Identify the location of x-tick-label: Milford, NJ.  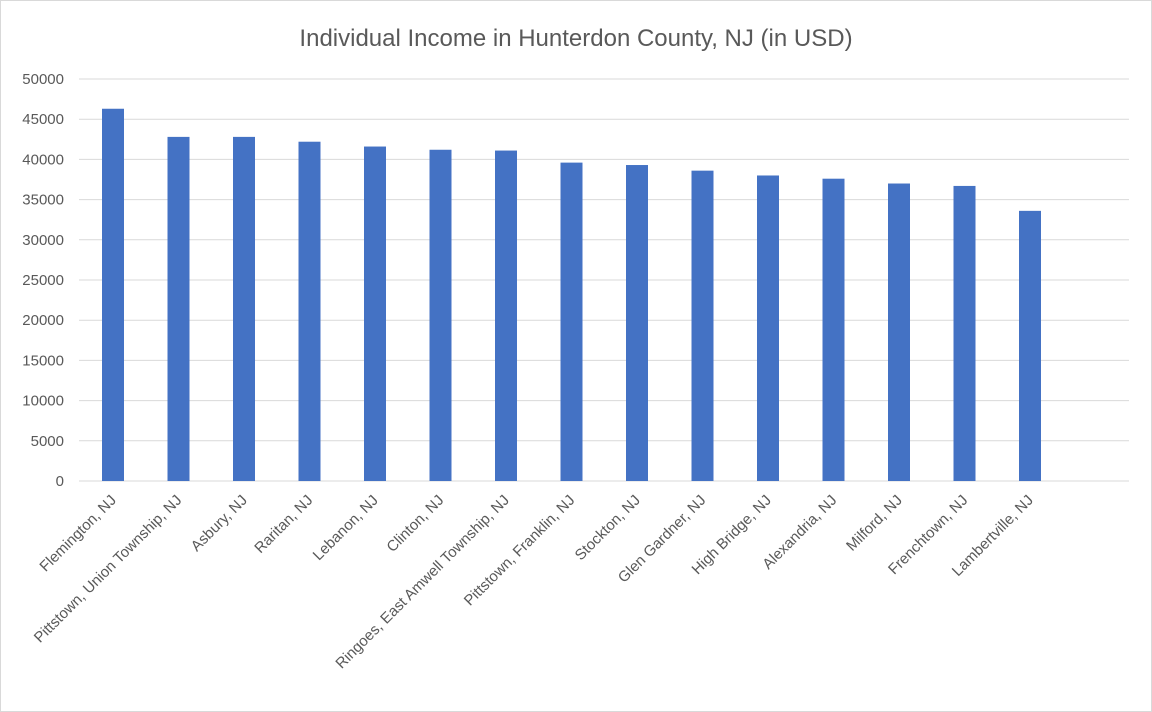
(874, 523).